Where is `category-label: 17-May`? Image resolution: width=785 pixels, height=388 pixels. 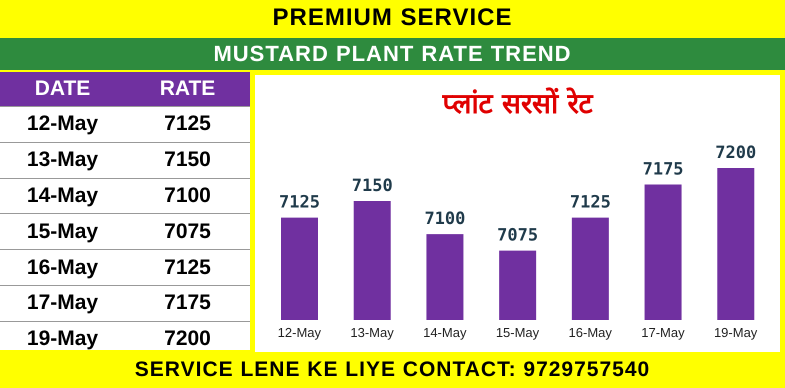
category-label: 17-May is located at coordinates (63, 303).